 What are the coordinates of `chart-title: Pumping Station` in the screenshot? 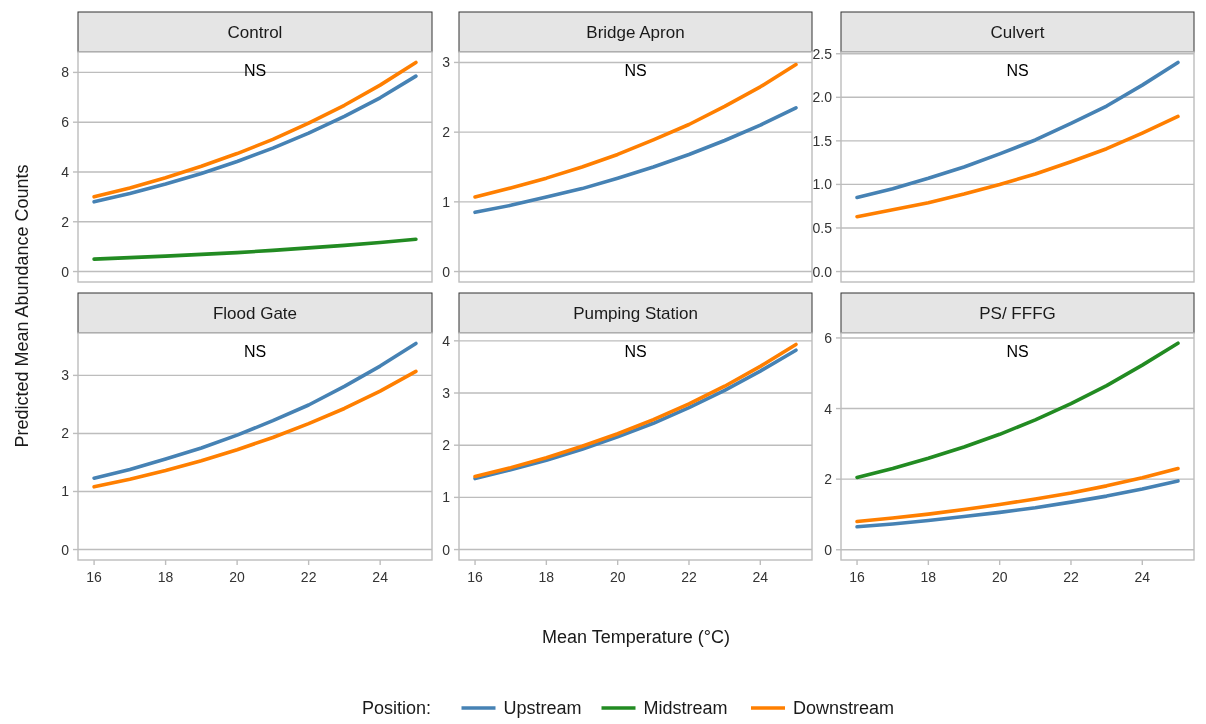 It's located at (635, 313).